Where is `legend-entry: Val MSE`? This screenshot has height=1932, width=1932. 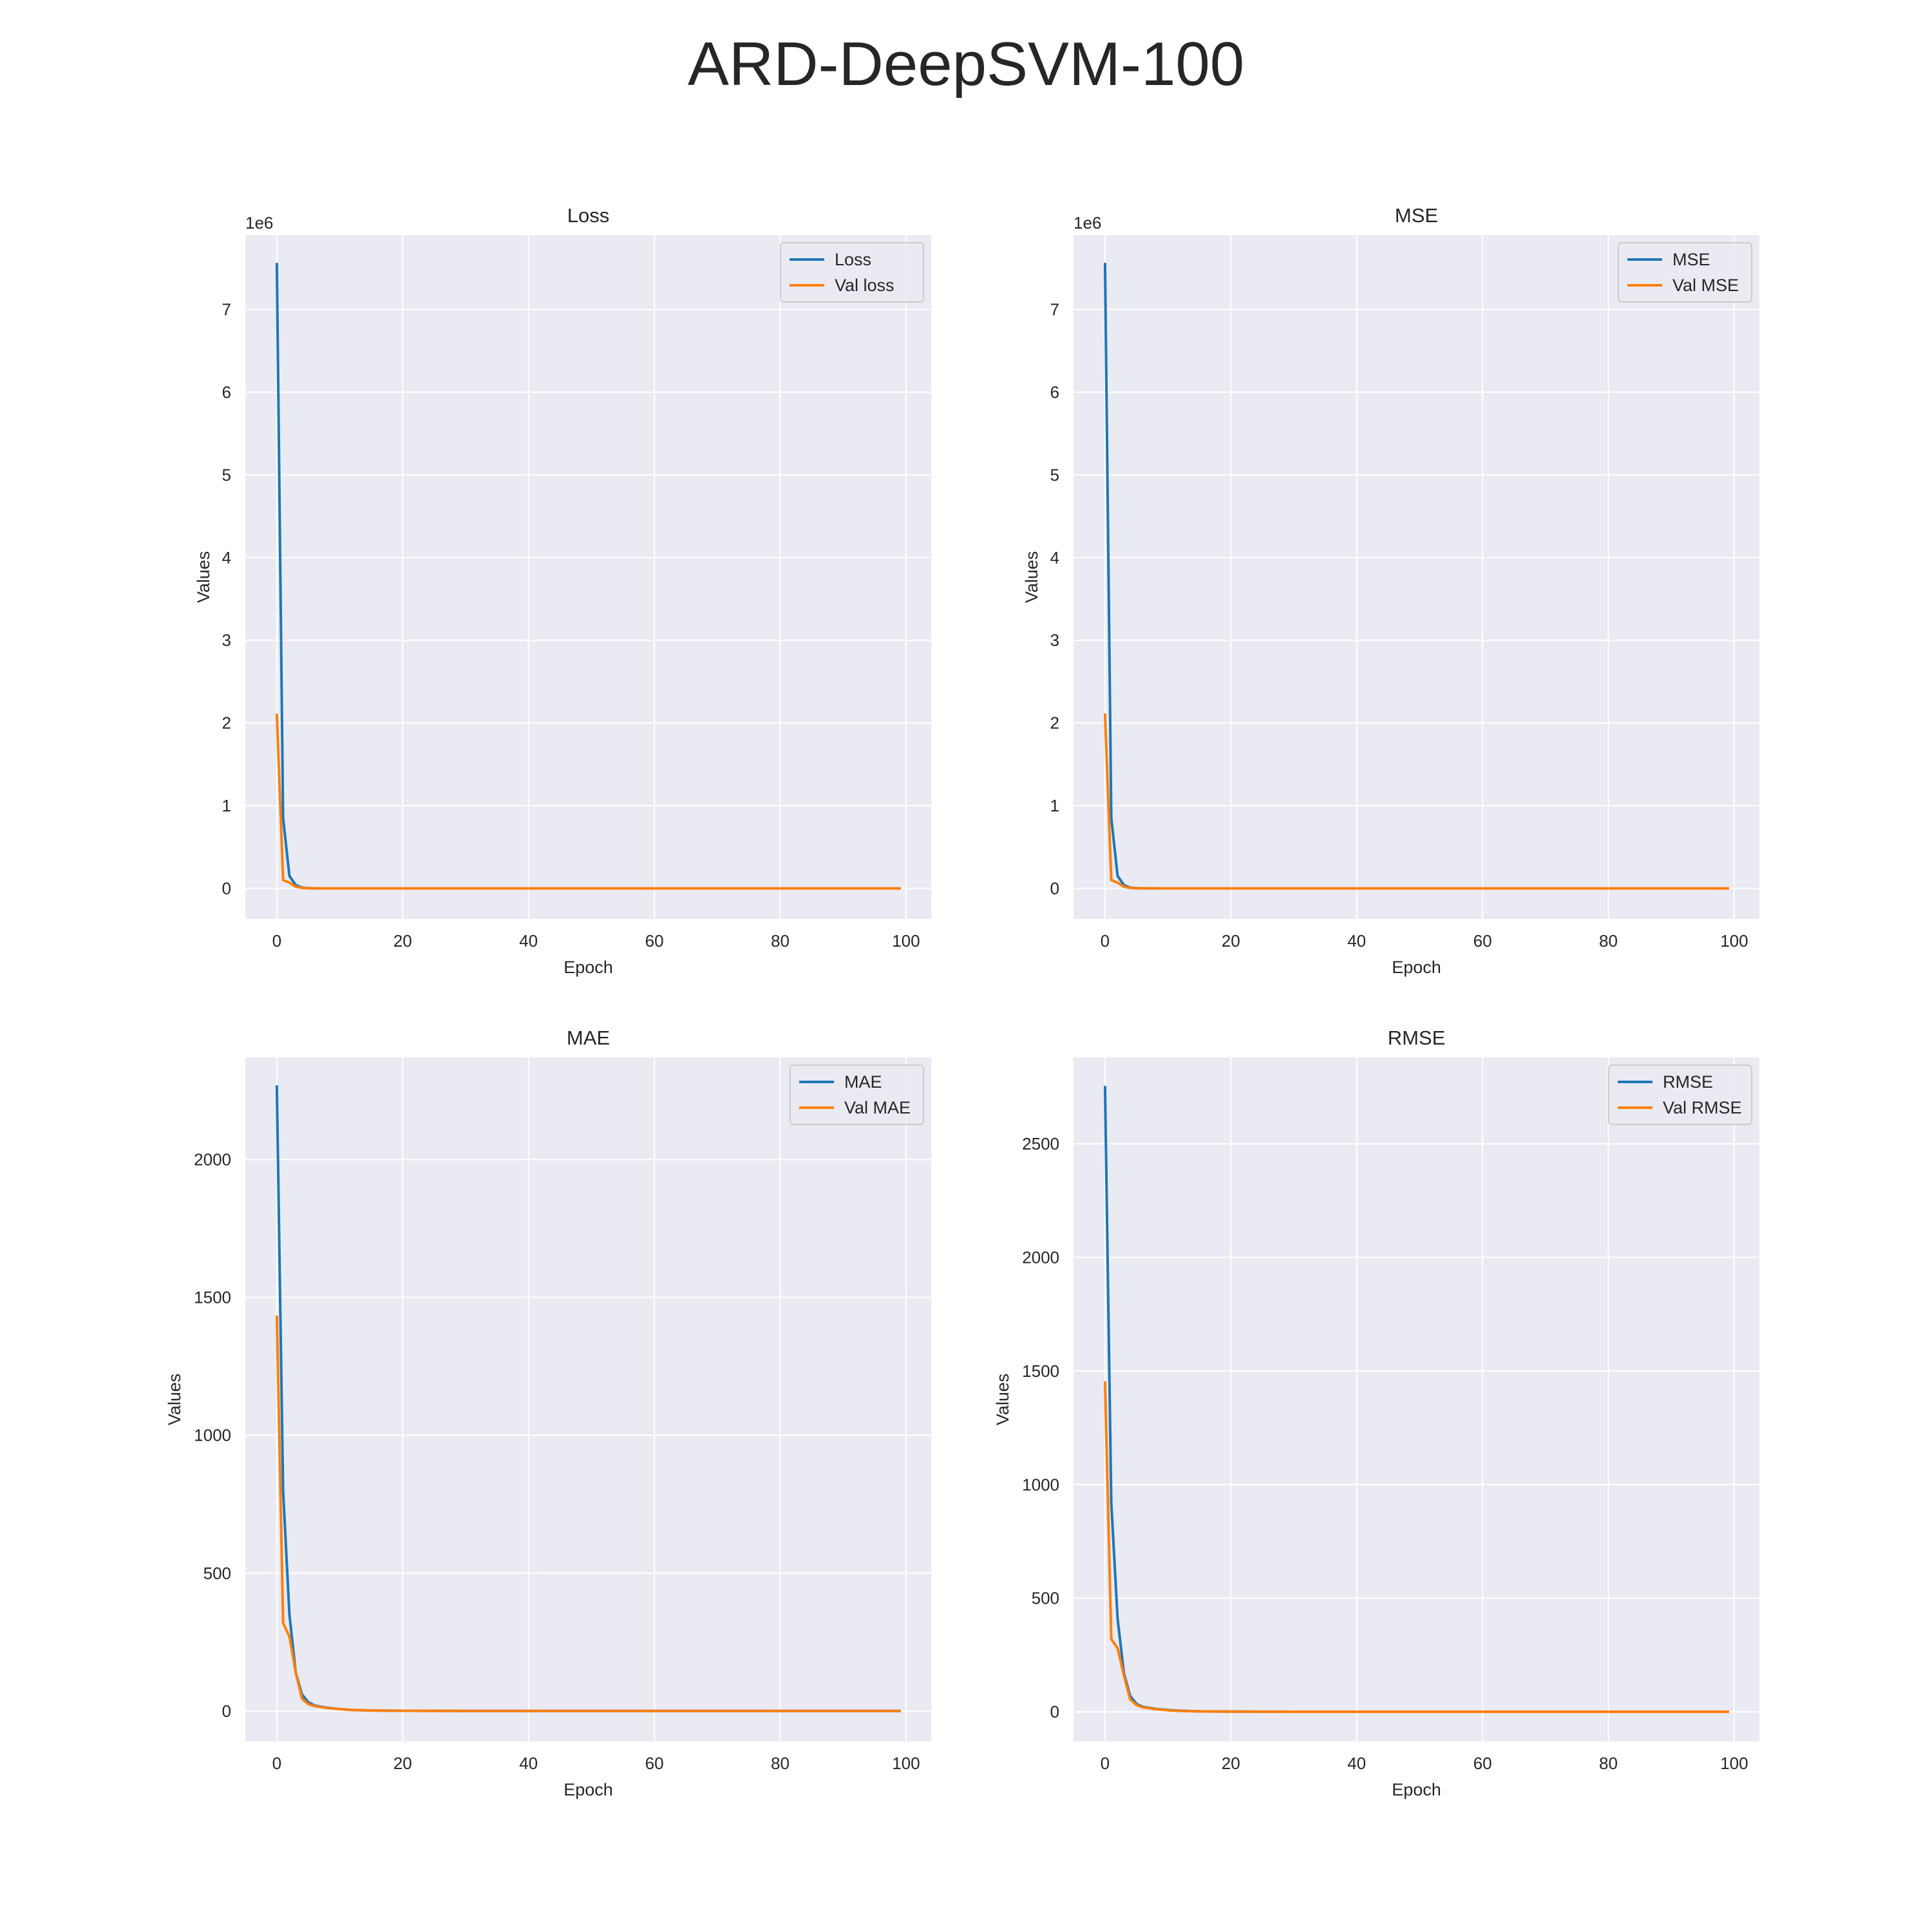 legend-entry: Val MSE is located at coordinates (1706, 285).